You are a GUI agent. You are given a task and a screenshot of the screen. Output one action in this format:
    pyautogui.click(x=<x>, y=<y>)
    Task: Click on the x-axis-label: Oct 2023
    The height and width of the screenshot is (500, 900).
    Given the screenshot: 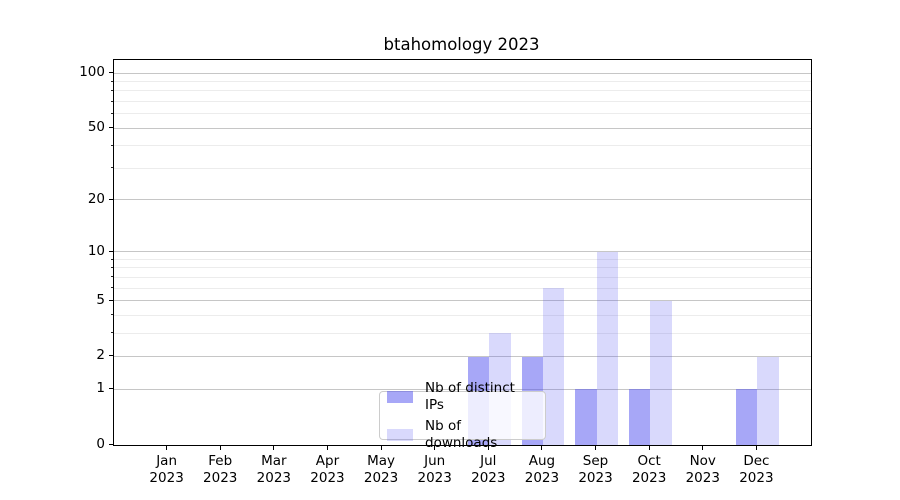 What is the action you would take?
    pyautogui.click(x=649, y=469)
    